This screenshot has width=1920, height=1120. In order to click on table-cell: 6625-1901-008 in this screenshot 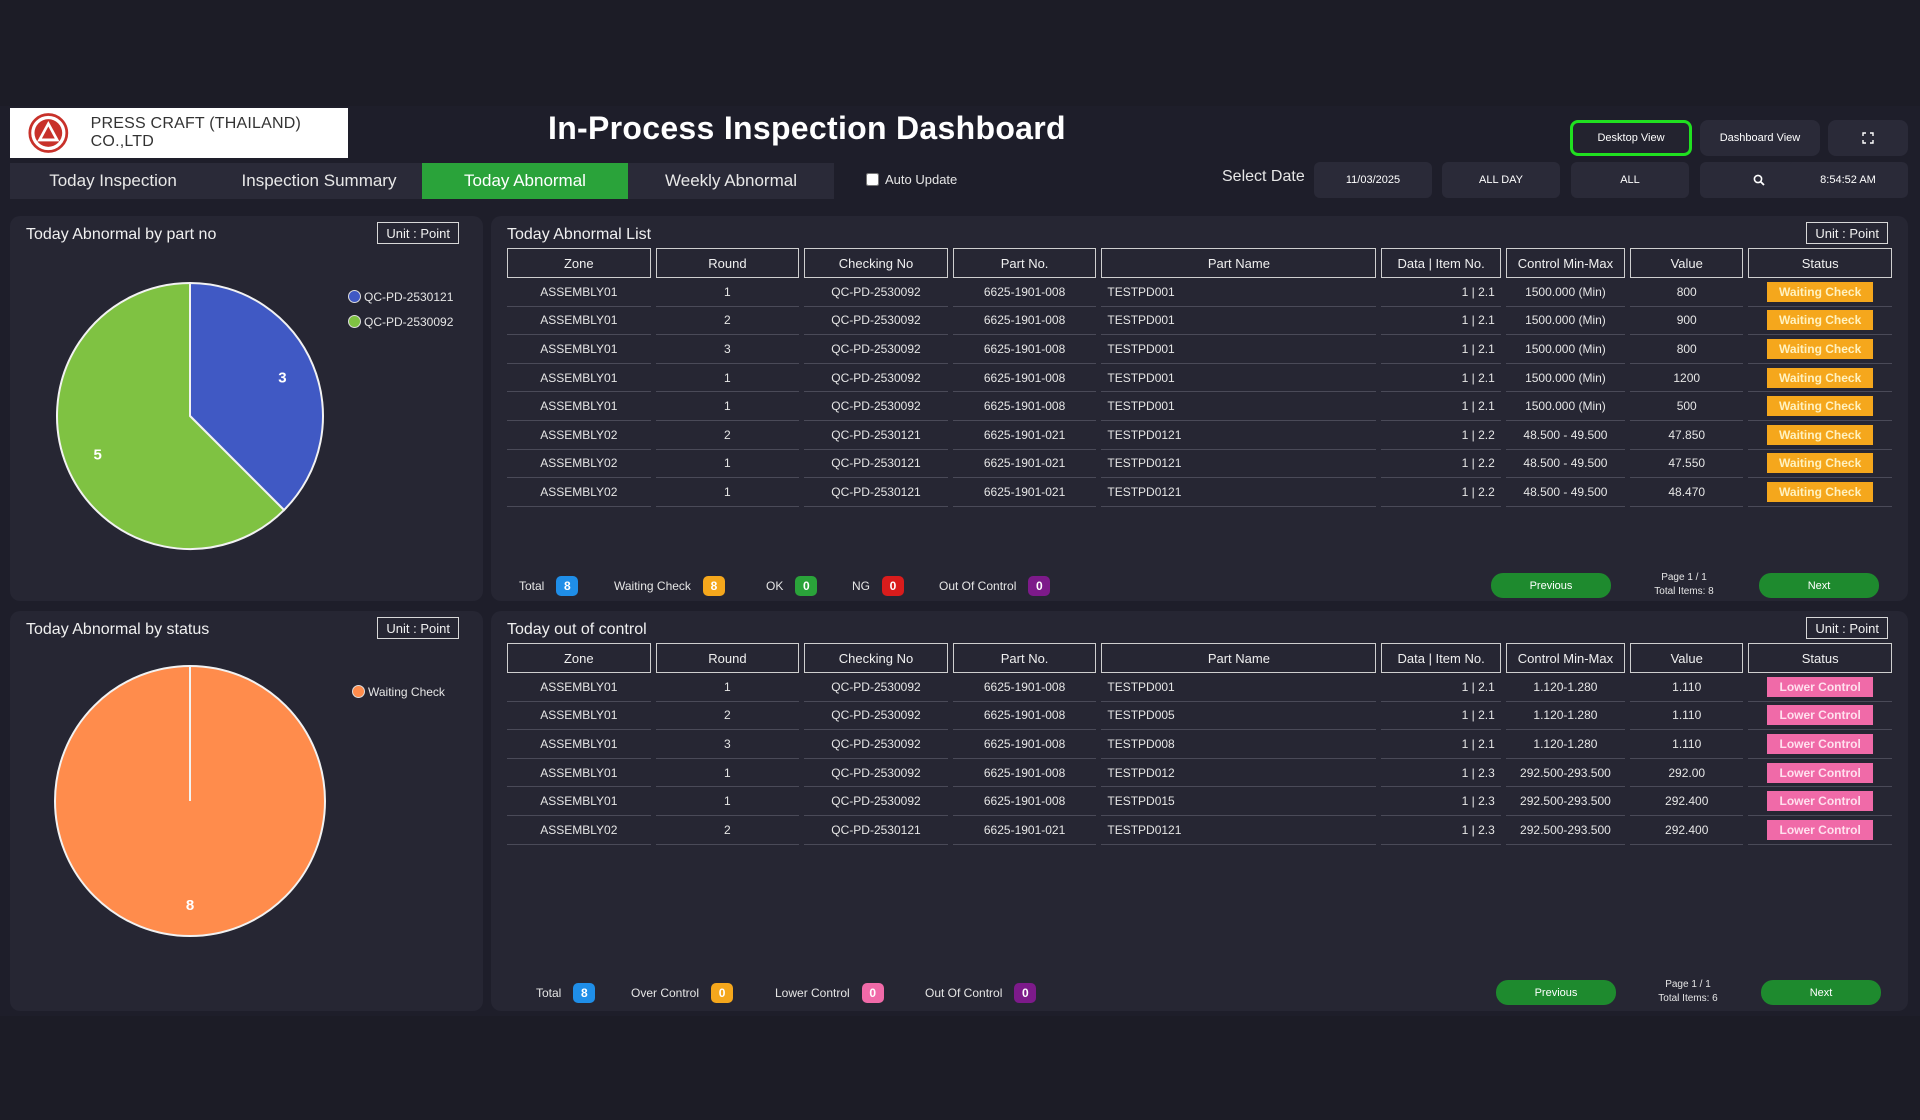, I will do `click(1024, 744)`.